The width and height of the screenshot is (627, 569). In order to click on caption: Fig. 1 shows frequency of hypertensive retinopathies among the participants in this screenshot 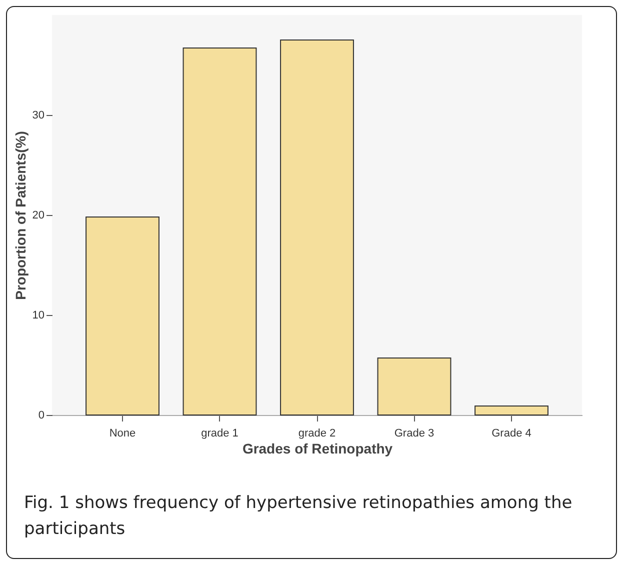, I will do `click(299, 516)`.